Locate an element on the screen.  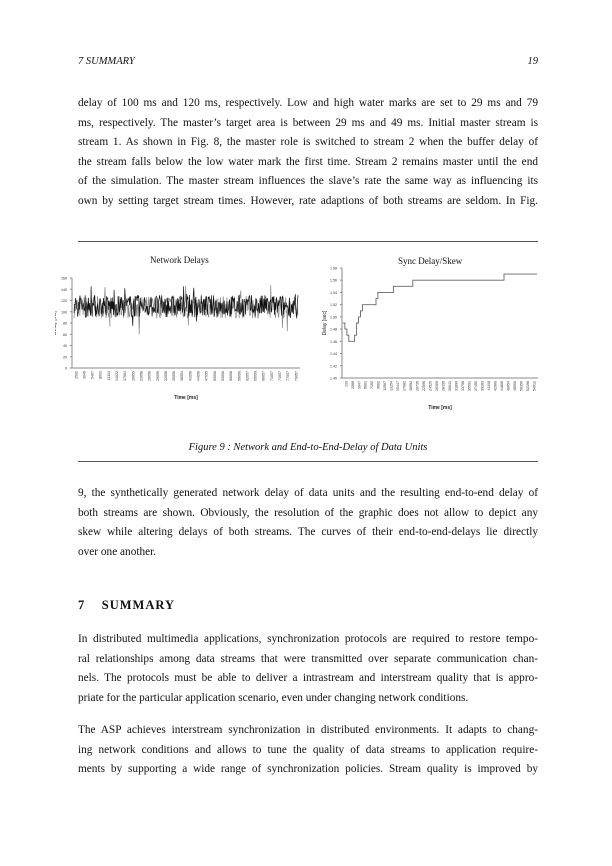
x-tick-label: 20735 is located at coordinates (418, 386).